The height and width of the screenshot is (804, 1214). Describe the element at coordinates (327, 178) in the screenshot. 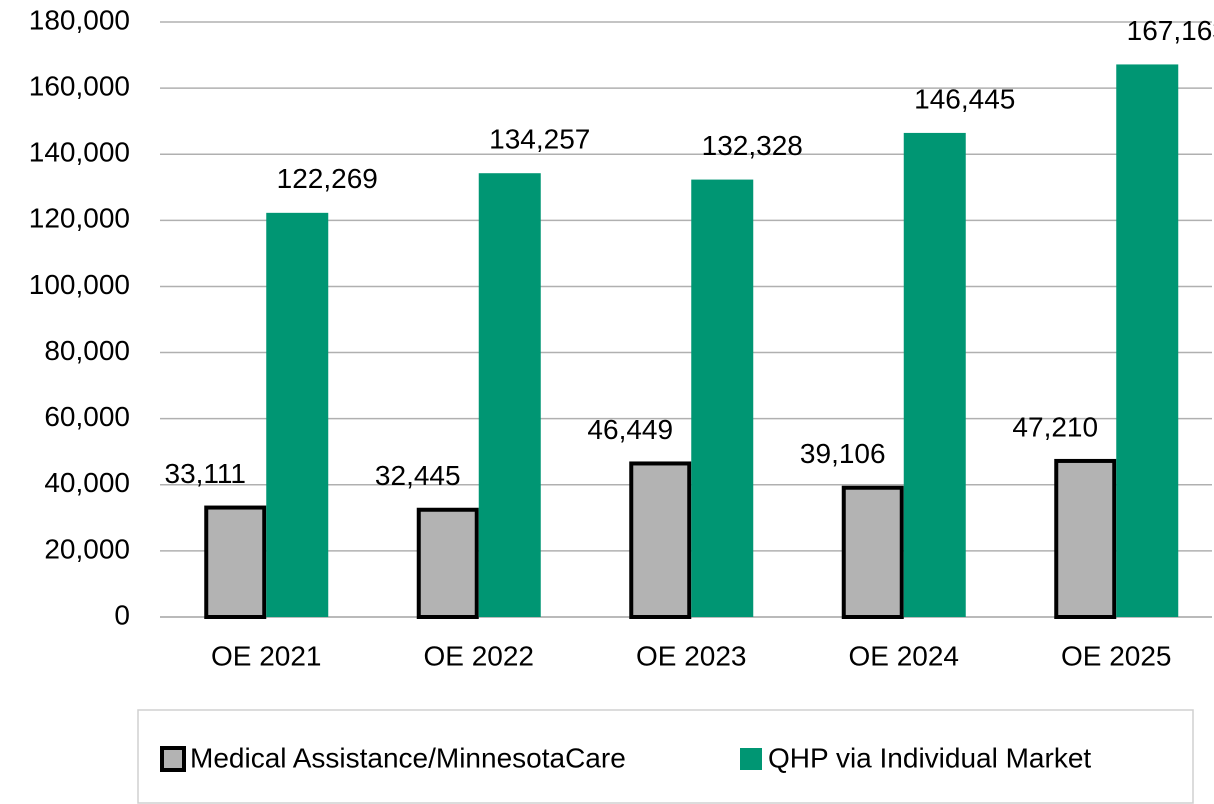

I see `data-label: 122,269` at that location.